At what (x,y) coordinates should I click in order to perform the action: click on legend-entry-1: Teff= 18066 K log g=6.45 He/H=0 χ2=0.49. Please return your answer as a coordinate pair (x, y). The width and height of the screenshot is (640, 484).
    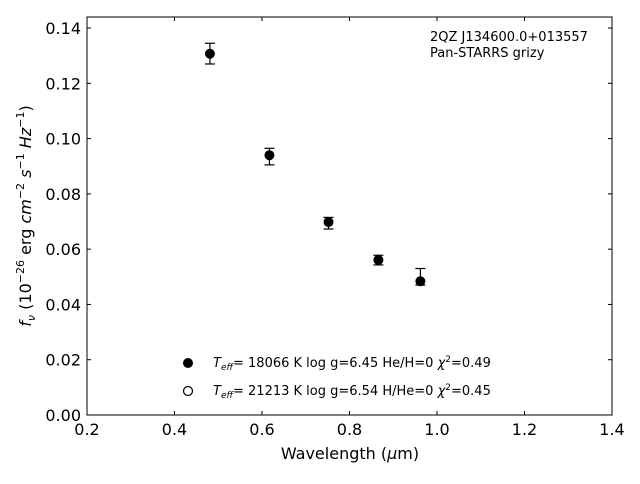
    Looking at the image, I should click on (352, 364).